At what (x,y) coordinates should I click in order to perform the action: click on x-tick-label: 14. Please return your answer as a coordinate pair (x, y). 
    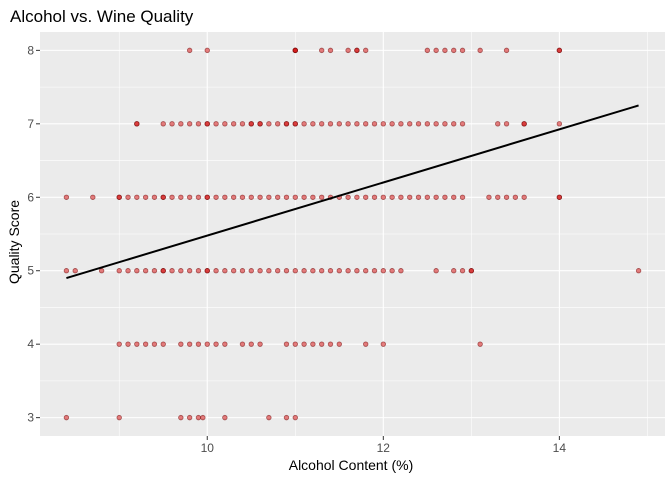
    Looking at the image, I should click on (560, 448).